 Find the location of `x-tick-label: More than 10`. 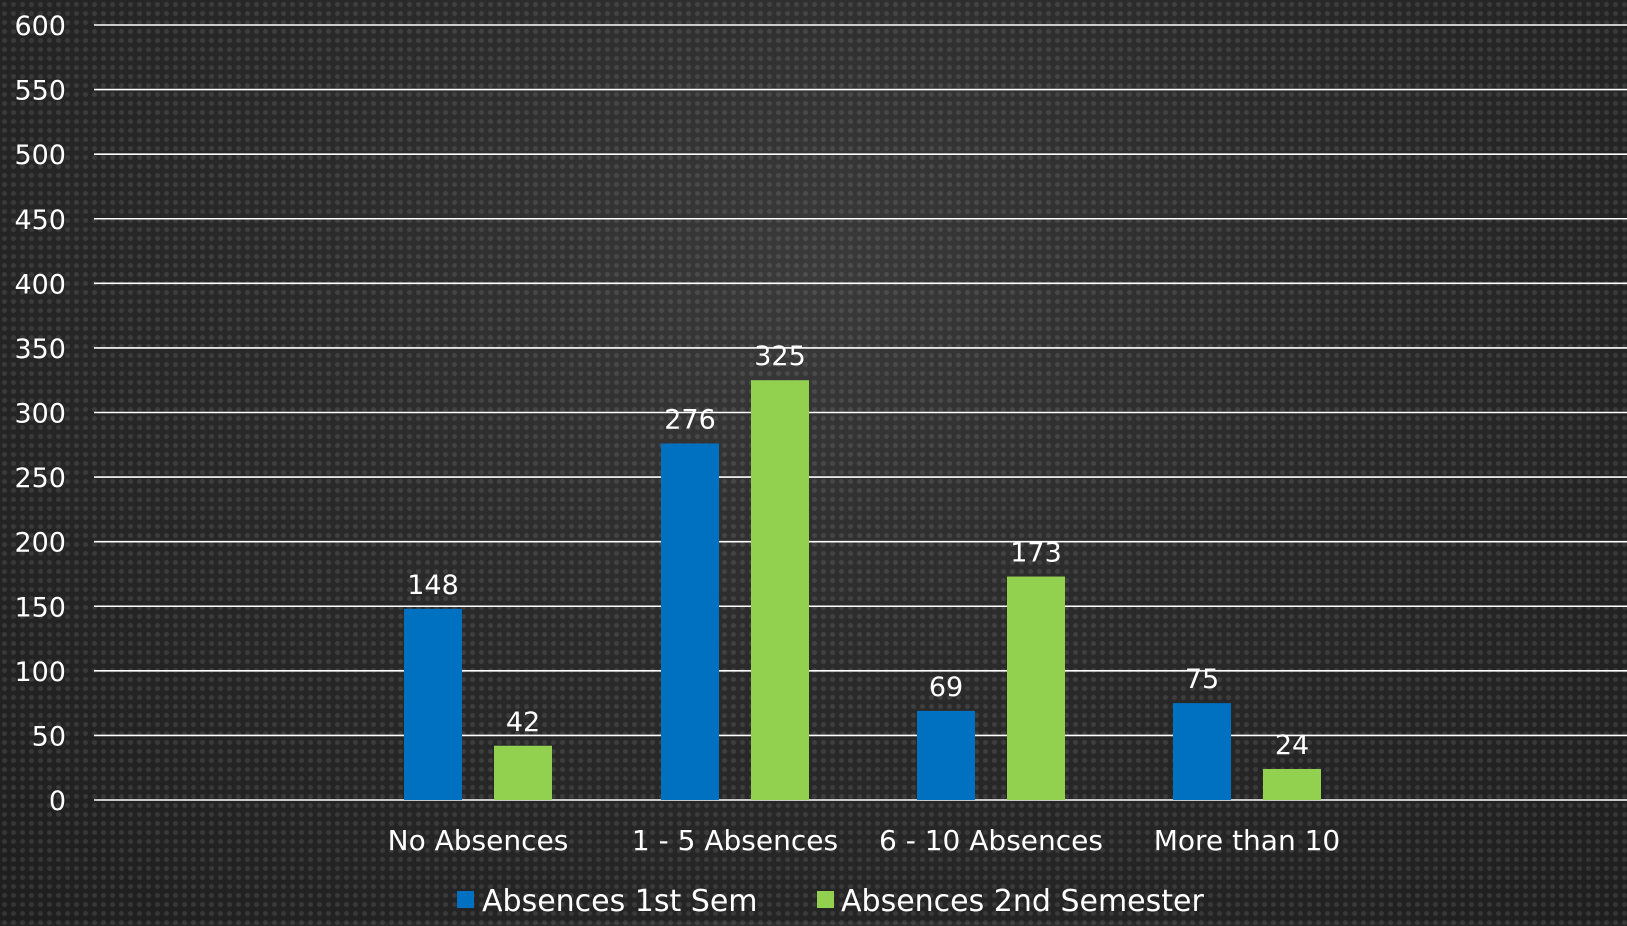

x-tick-label: More than 10 is located at coordinates (1247, 840).